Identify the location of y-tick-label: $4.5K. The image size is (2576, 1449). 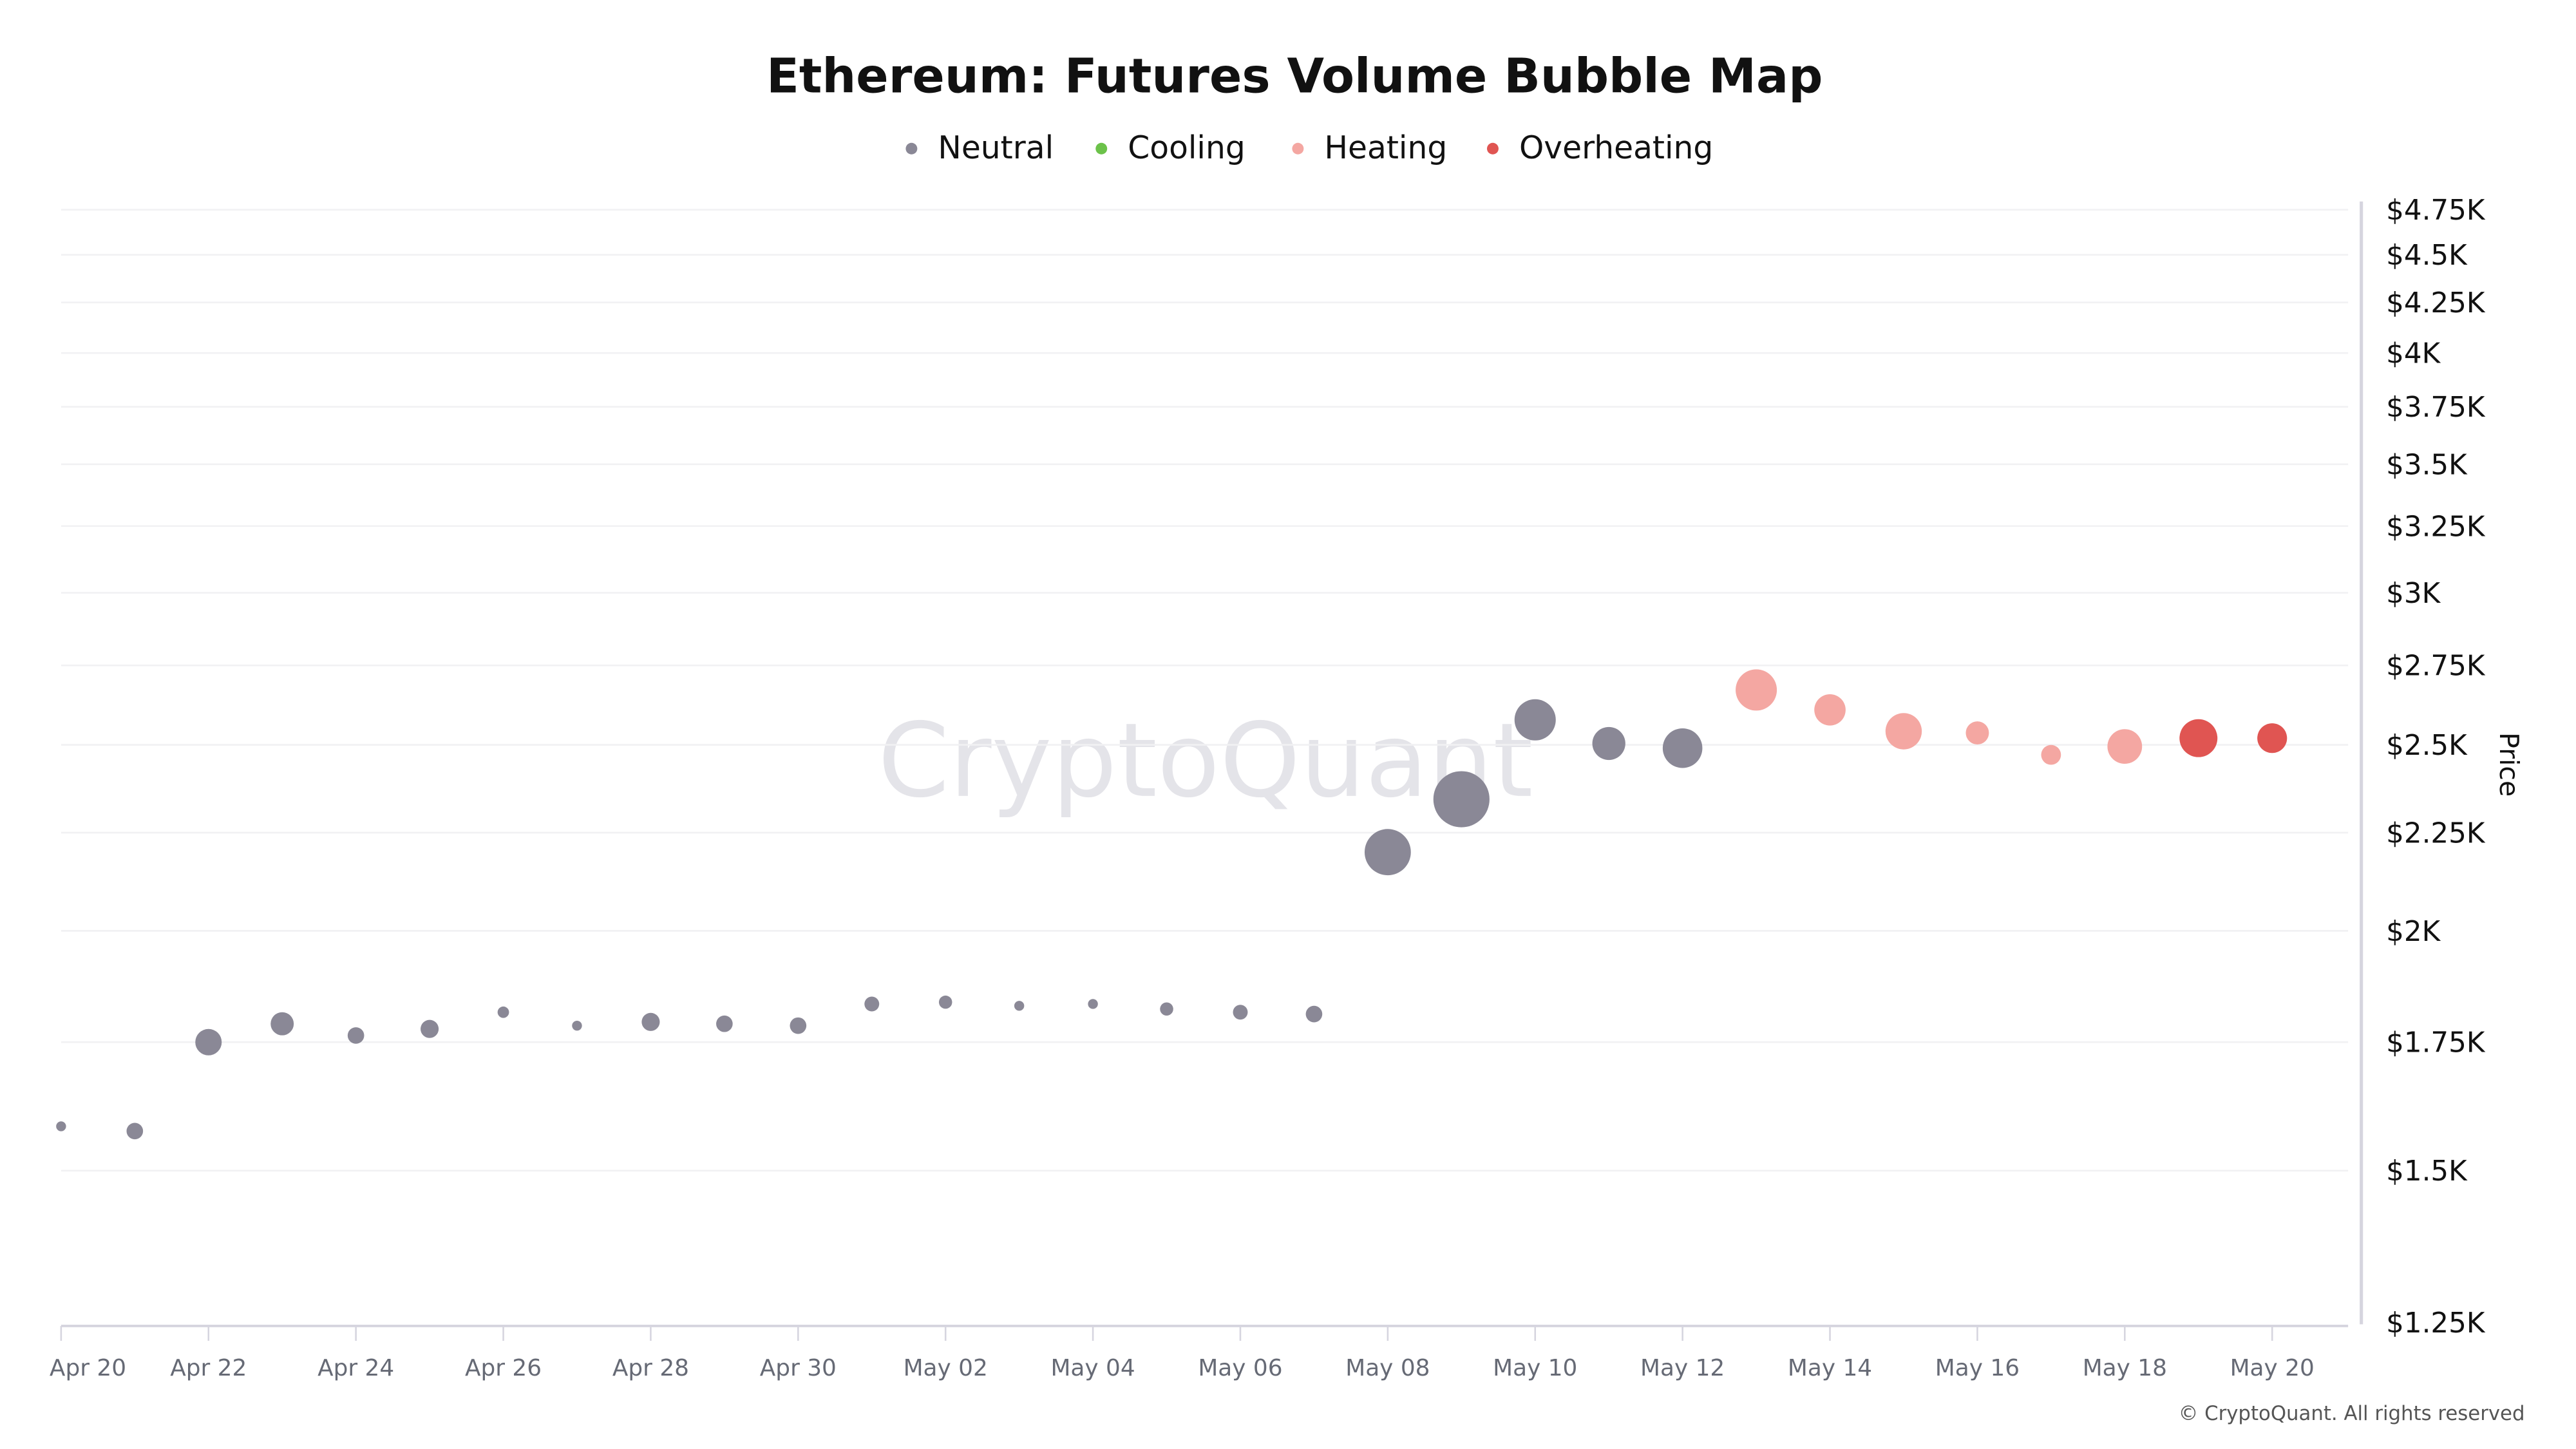
(2427, 256).